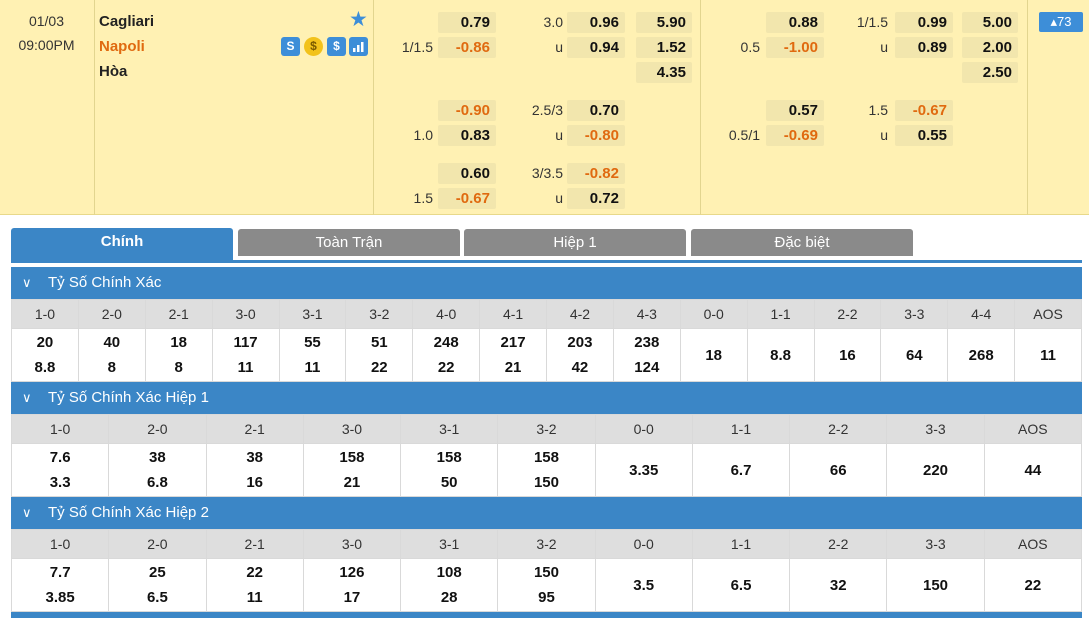 The height and width of the screenshot is (618, 1089). What do you see at coordinates (664, 72) in the screenshot?
I see `odd-cell: 4.35` at bounding box center [664, 72].